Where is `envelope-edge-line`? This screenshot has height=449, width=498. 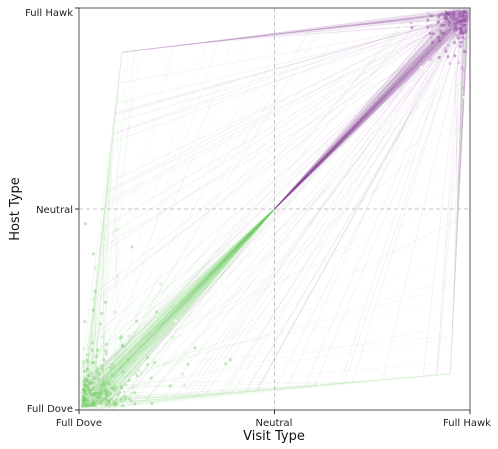 envelope-edge-line is located at coordinates (266, 390).